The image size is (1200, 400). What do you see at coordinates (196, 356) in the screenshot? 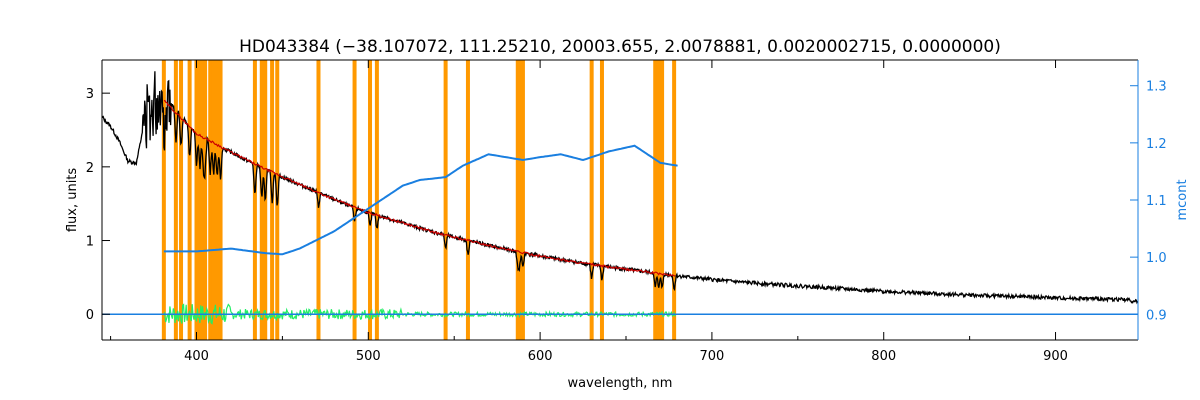
I see `x-tick-label: 400` at bounding box center [196, 356].